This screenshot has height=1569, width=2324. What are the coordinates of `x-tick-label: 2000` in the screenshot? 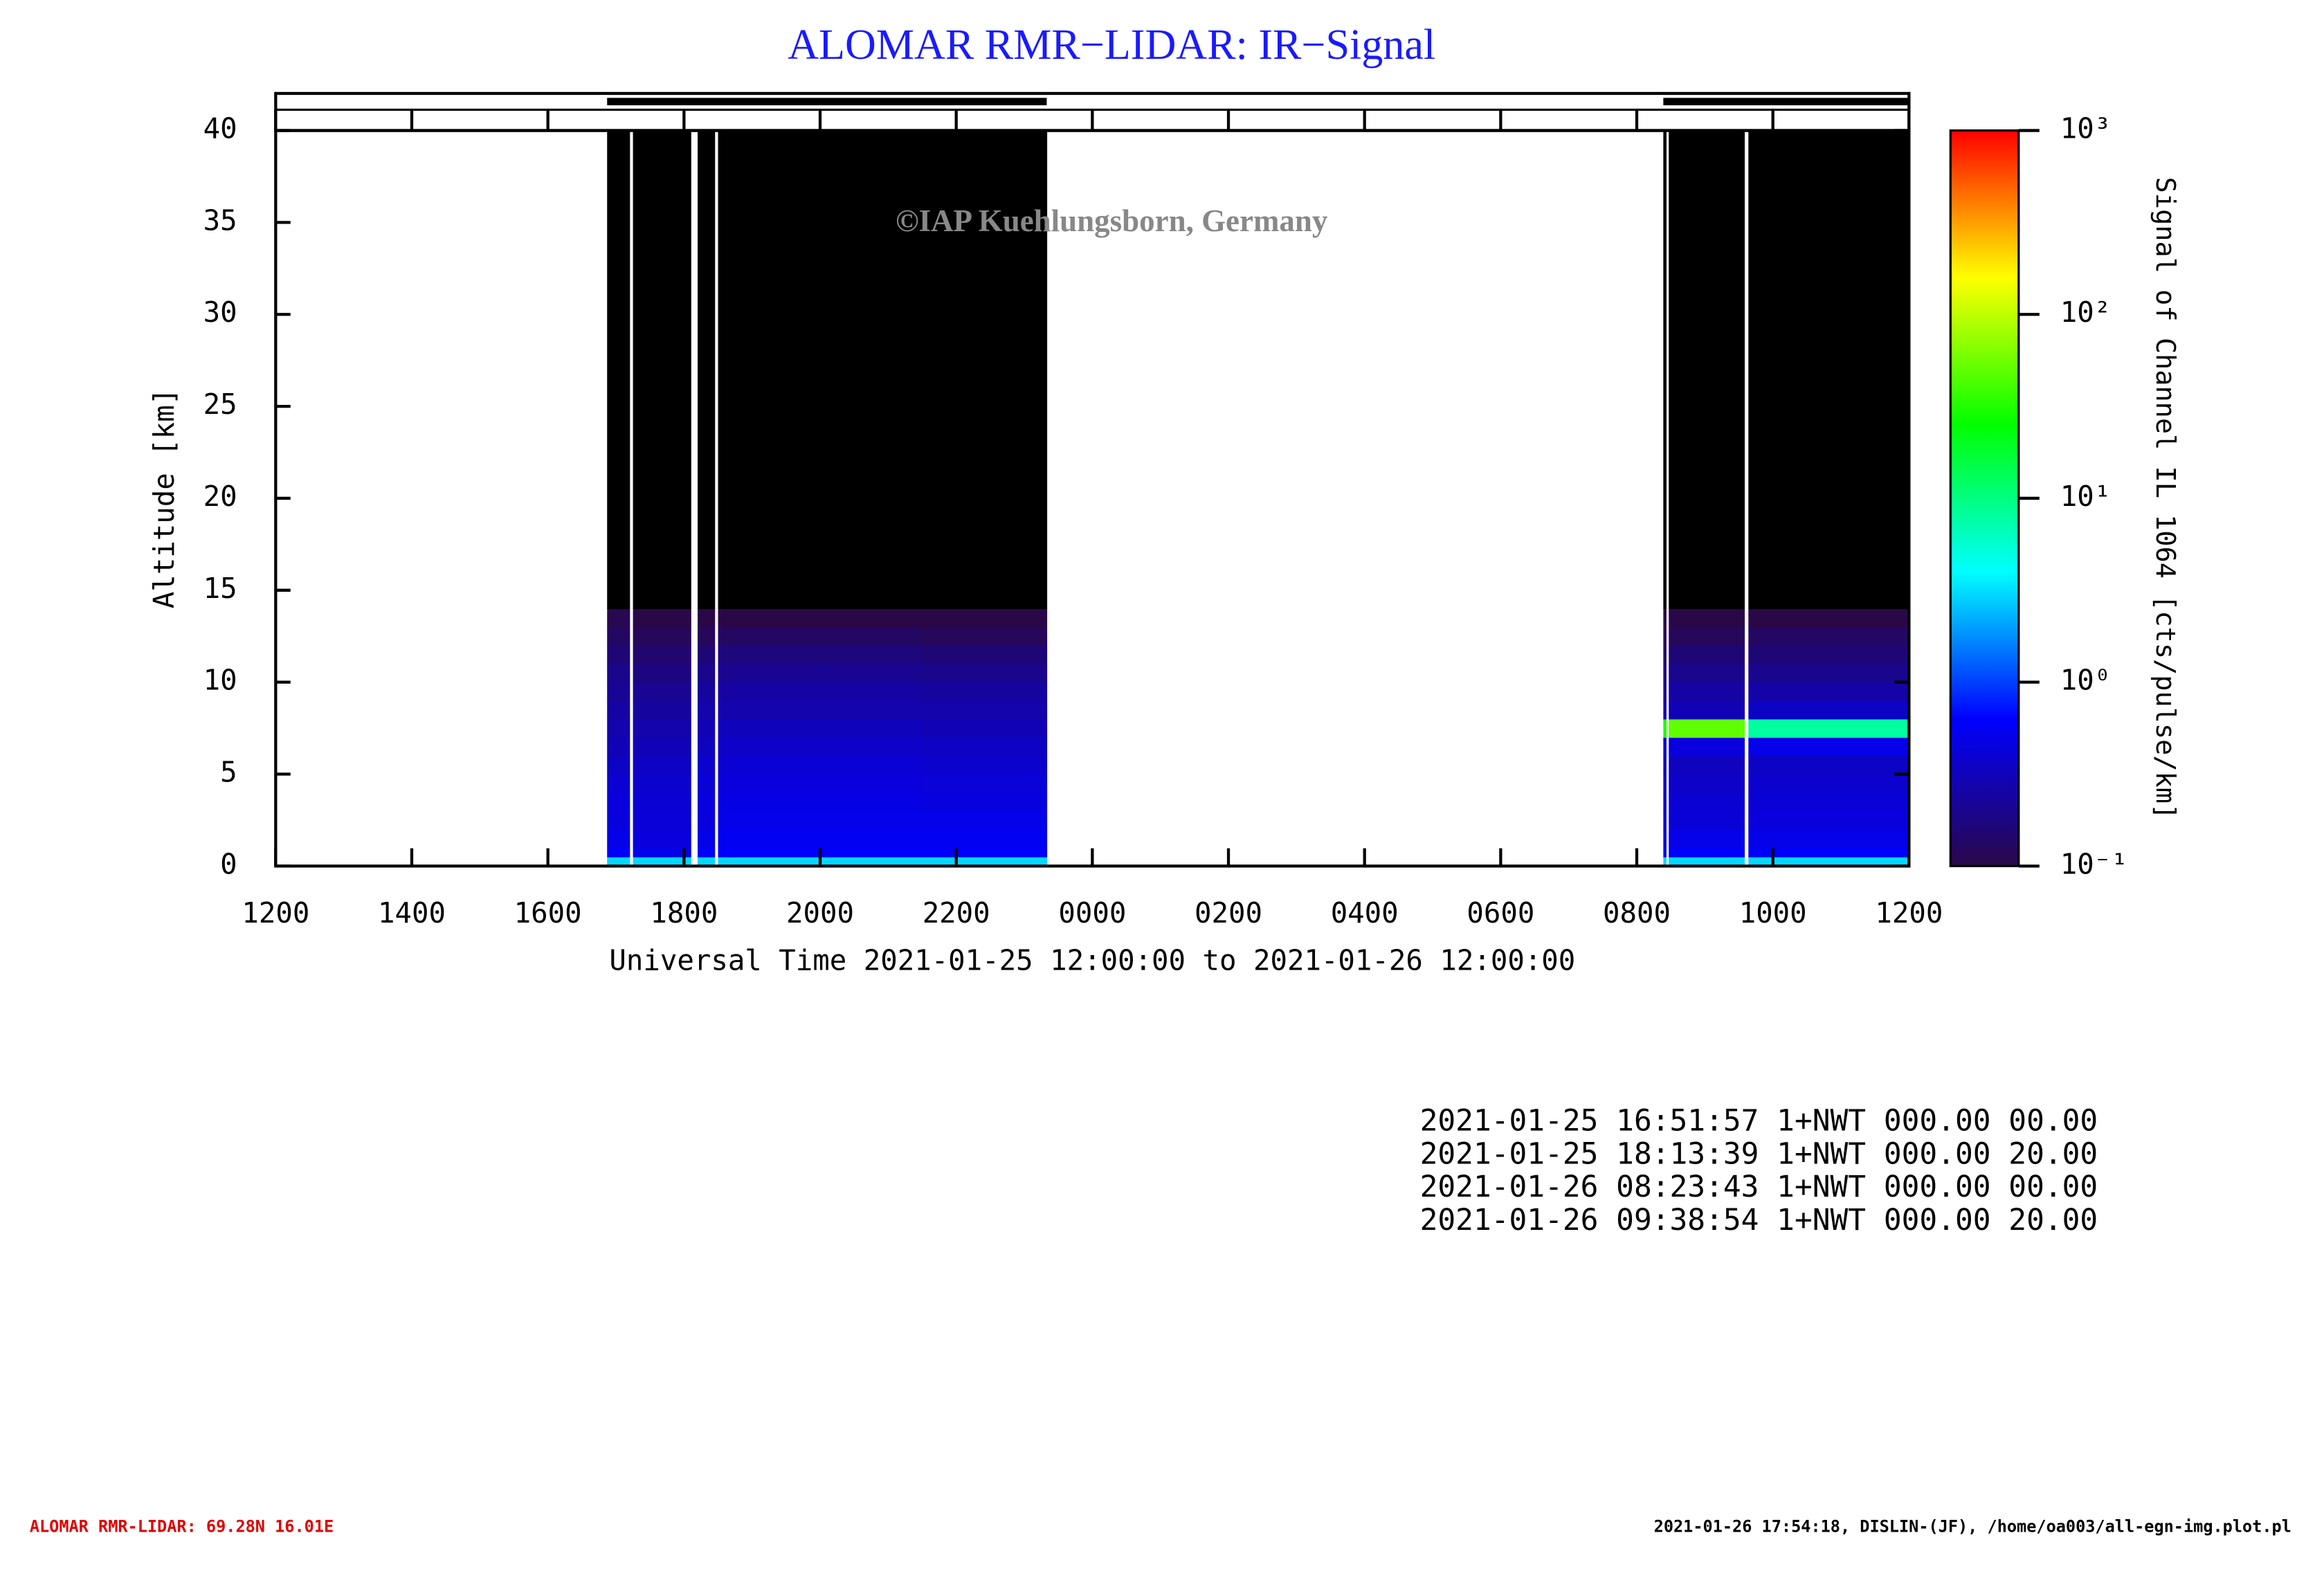 It's located at (820, 912).